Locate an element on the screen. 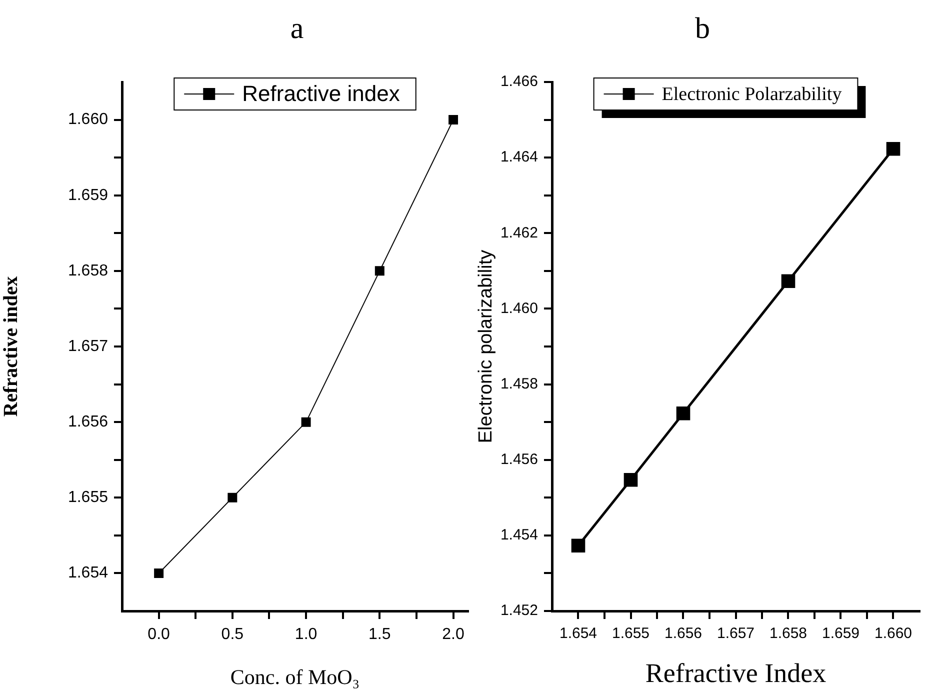 Image resolution: width=930 pixels, height=691 pixels. x-tick-label: 1.659 is located at coordinates (841, 633).